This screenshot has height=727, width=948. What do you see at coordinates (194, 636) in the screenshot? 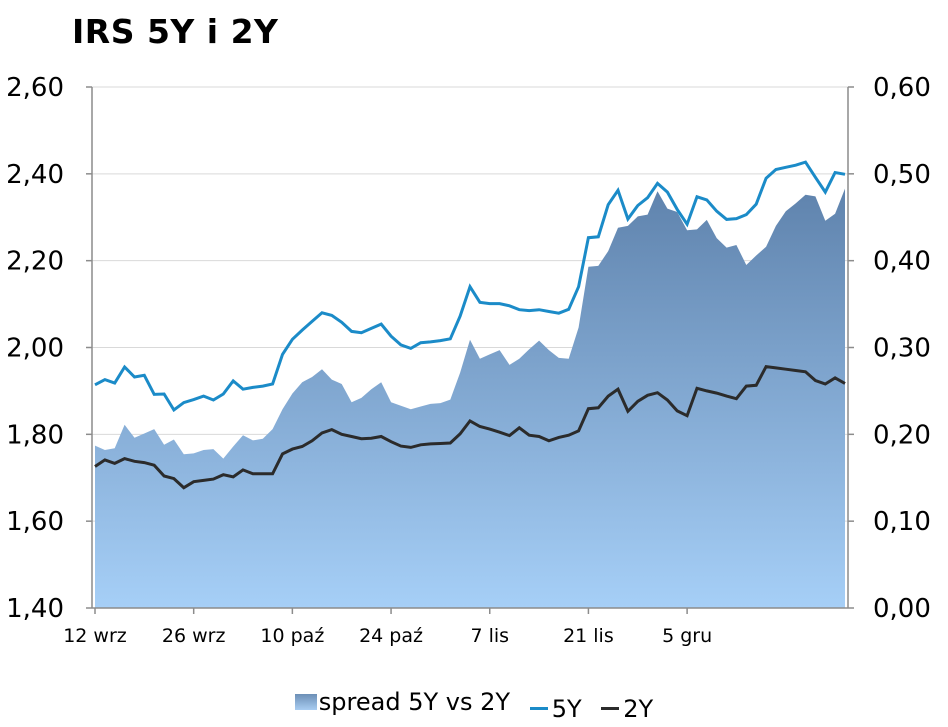
I see `x-tick-label: 26 wrz` at bounding box center [194, 636].